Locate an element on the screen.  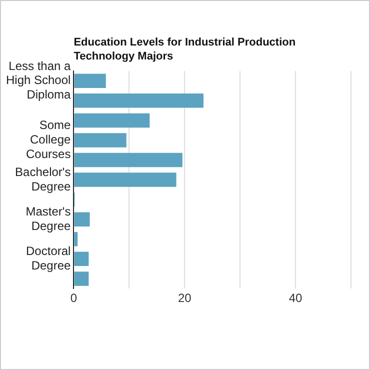
x-tick-label: 20 is located at coordinates (185, 298).